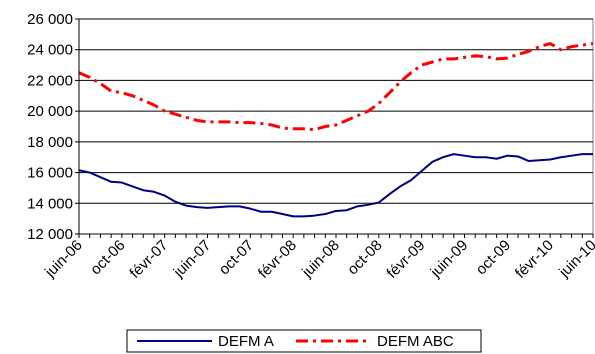  What do you see at coordinates (575, 259) in the screenshot?
I see `x-tick-label: juin-10` at bounding box center [575, 259].